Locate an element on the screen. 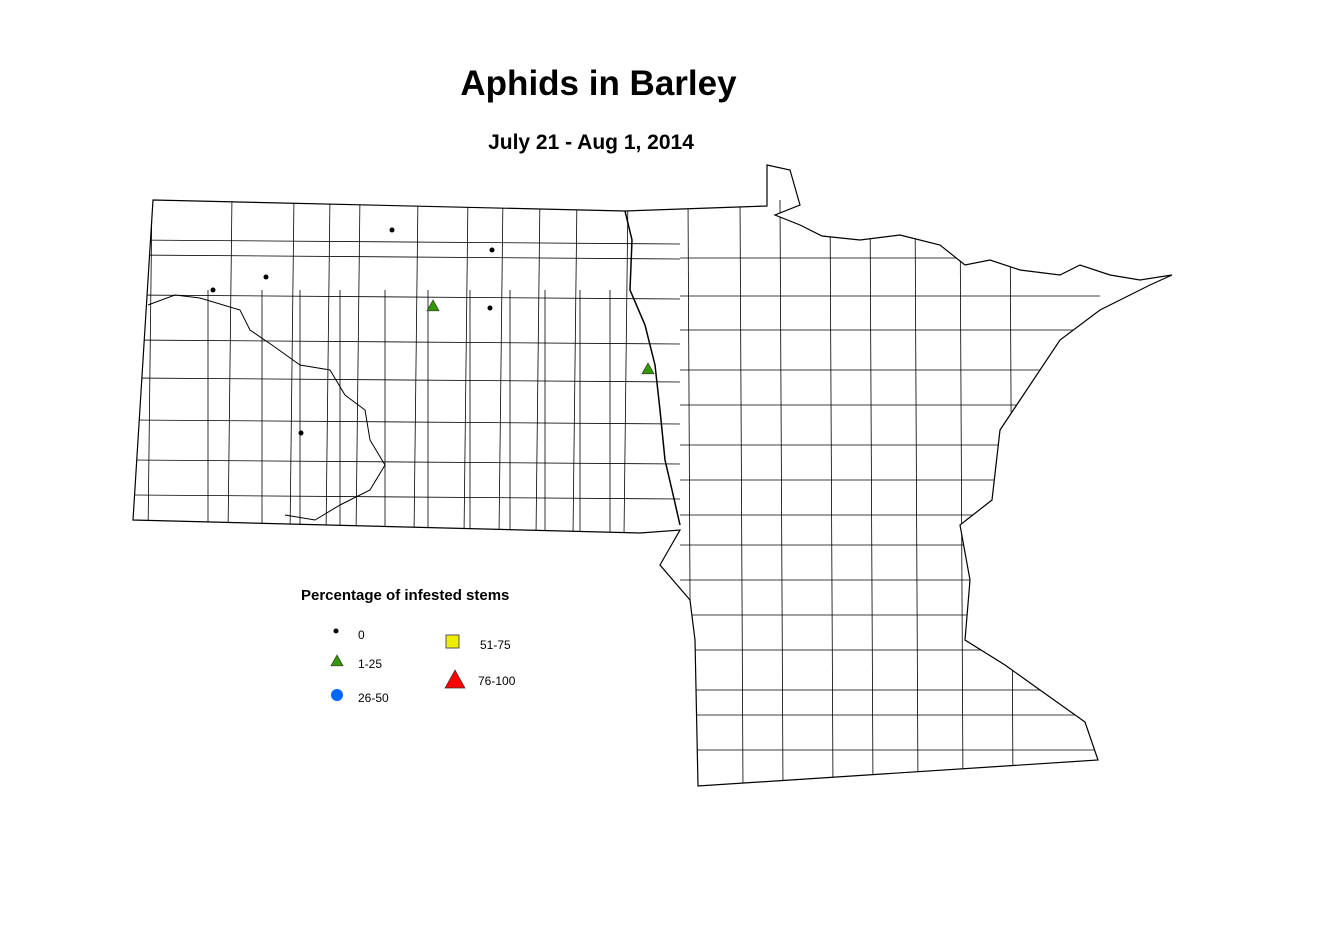 The width and height of the screenshot is (1341, 926). legend-dot-icon is located at coordinates (336, 631).